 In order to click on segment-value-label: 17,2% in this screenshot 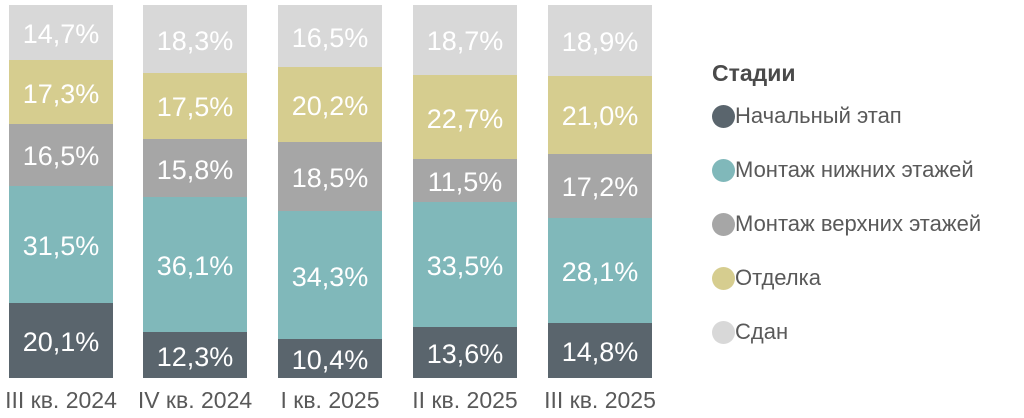, I will do `click(600, 187)`.